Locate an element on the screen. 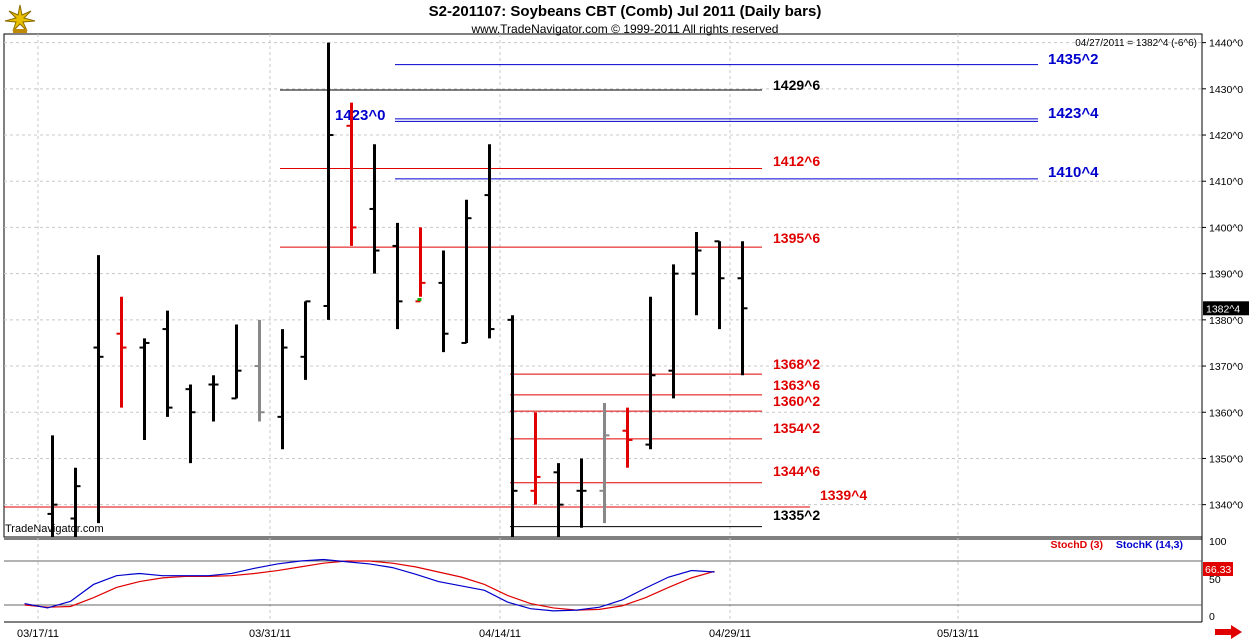 The width and height of the screenshot is (1250, 643). y-tick-label: 1440^0 is located at coordinates (1226, 44).